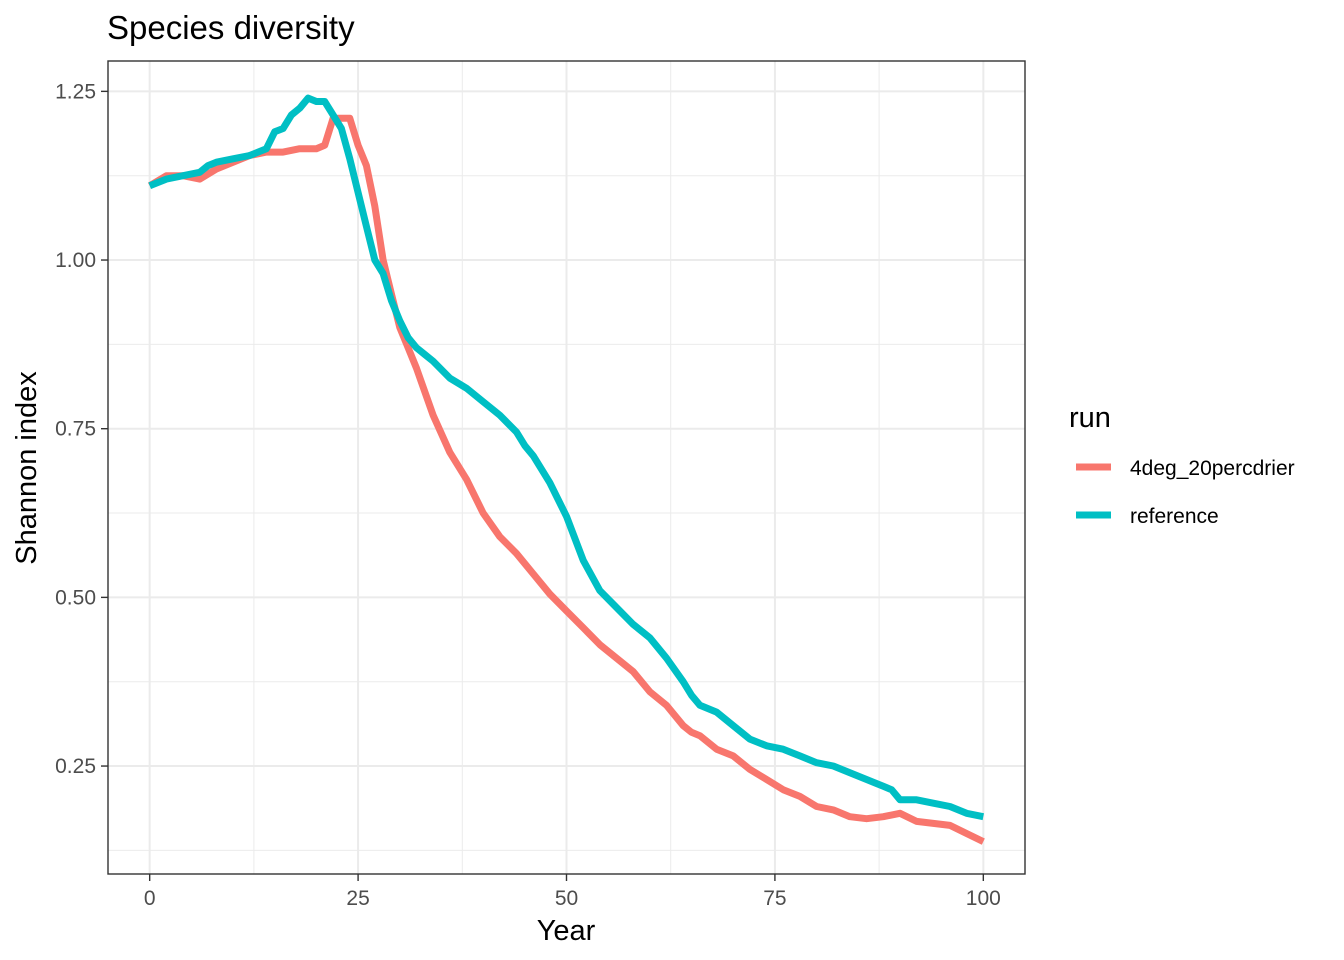 The image size is (1344, 960). I want to click on legend-title: run, so click(1090, 418).